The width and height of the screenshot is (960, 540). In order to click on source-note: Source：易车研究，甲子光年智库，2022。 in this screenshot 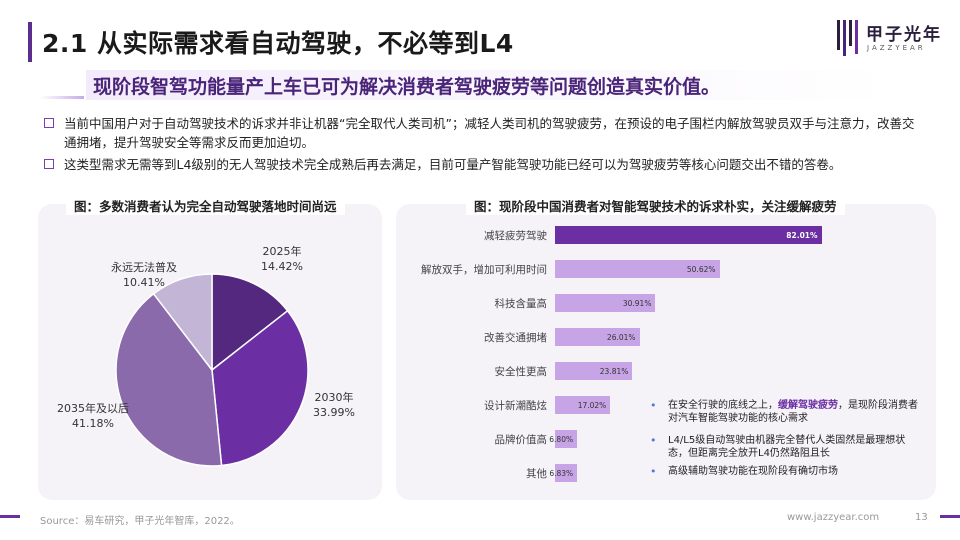, I will do `click(140, 521)`.